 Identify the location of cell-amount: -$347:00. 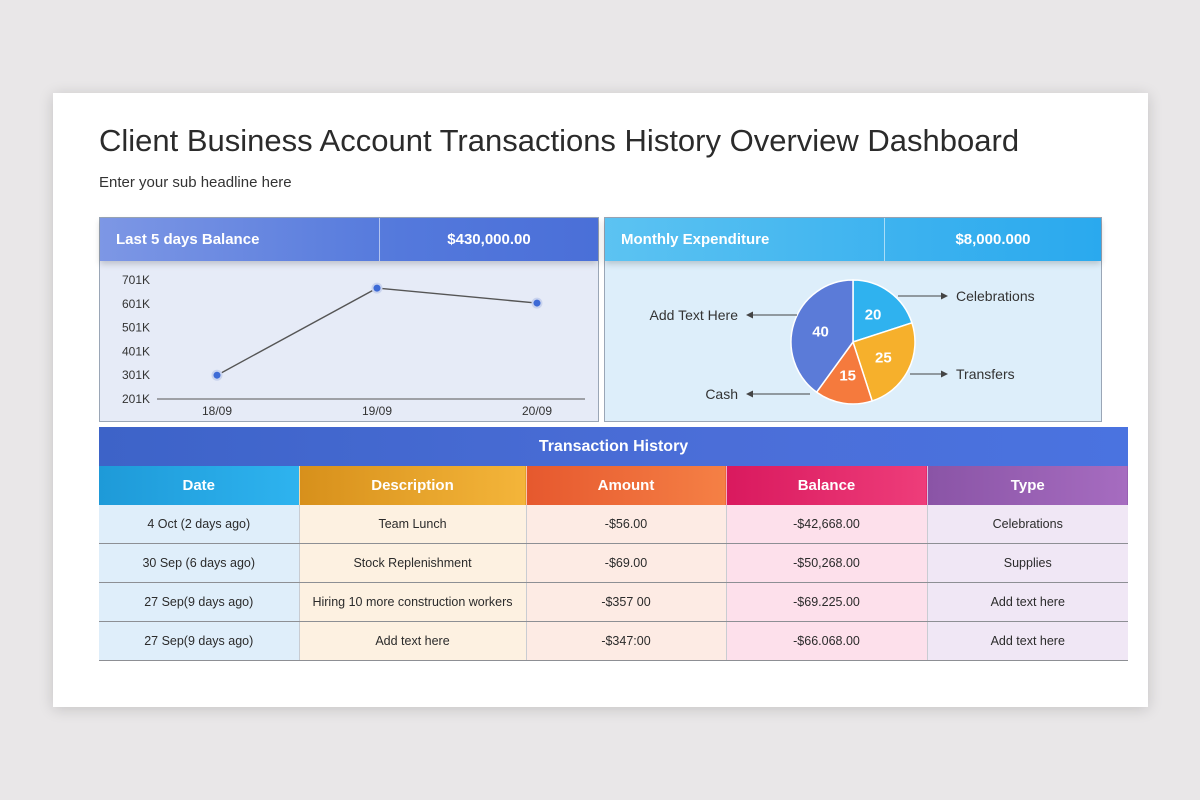
(626, 641).